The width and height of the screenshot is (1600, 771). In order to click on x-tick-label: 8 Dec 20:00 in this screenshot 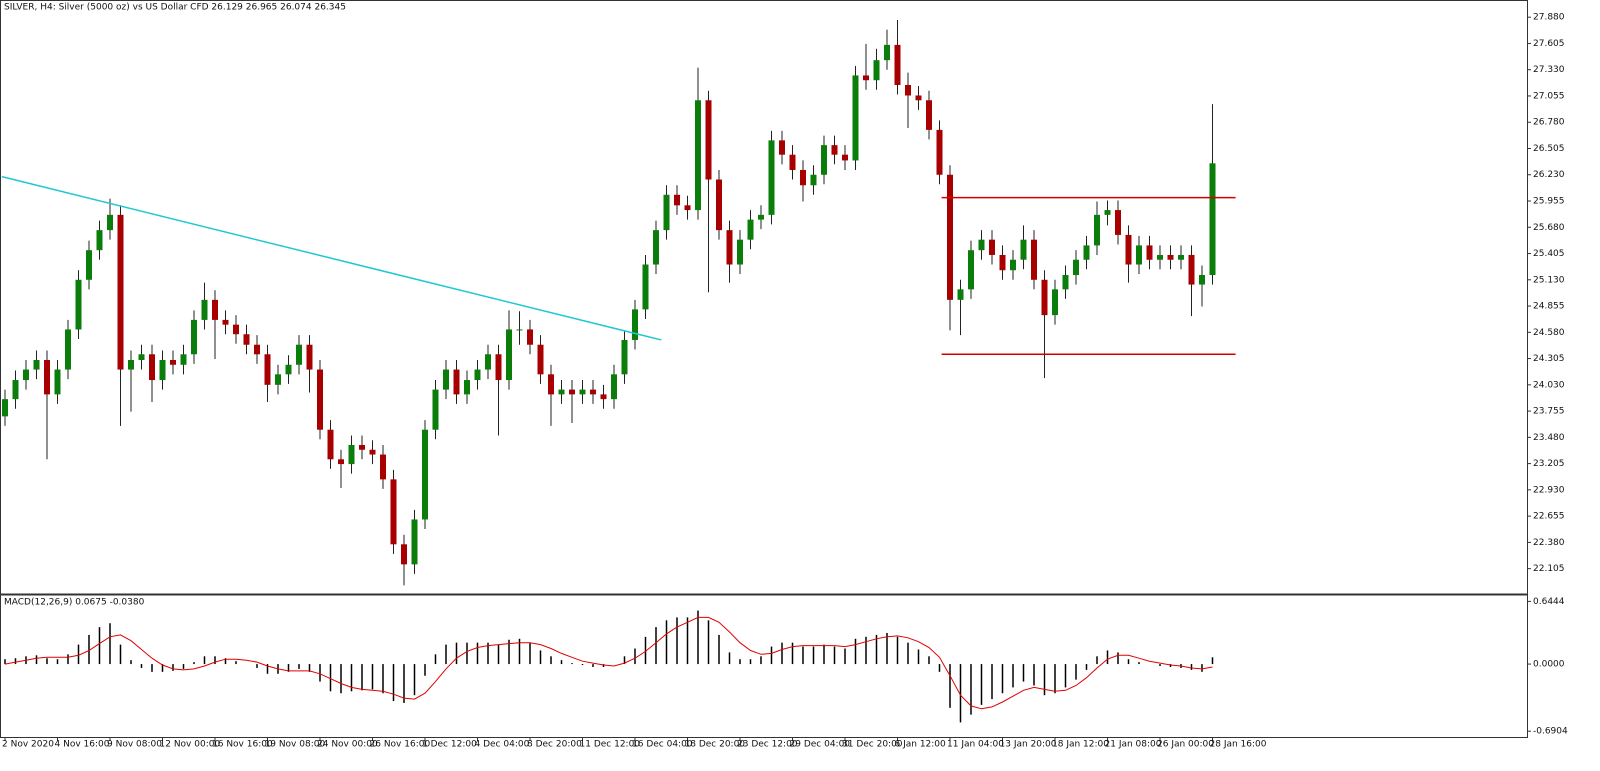, I will do `click(554, 745)`.